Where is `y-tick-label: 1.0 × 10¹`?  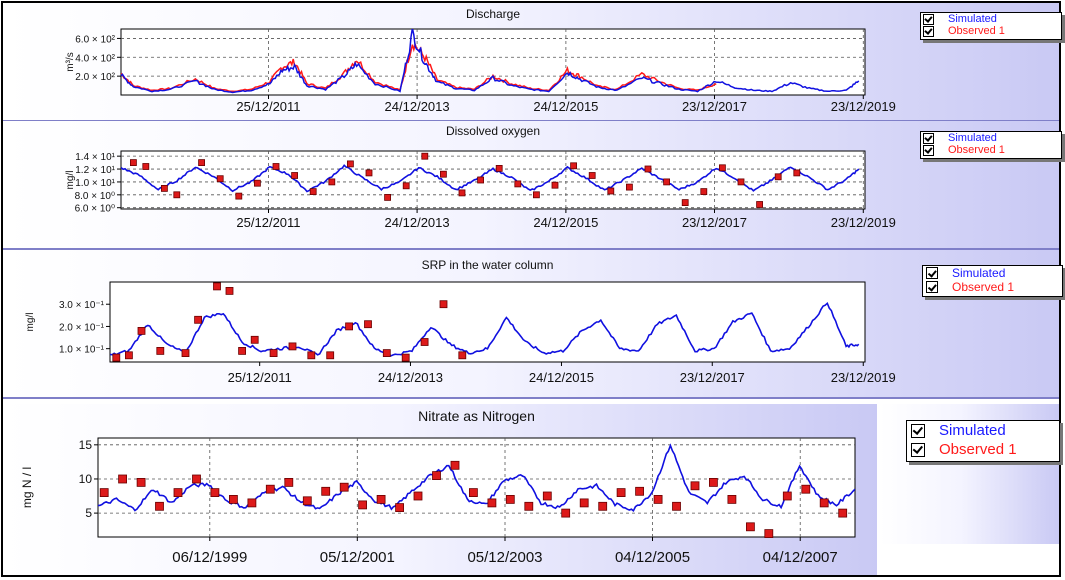 y-tick-label: 1.0 × 10¹ is located at coordinates (95, 183).